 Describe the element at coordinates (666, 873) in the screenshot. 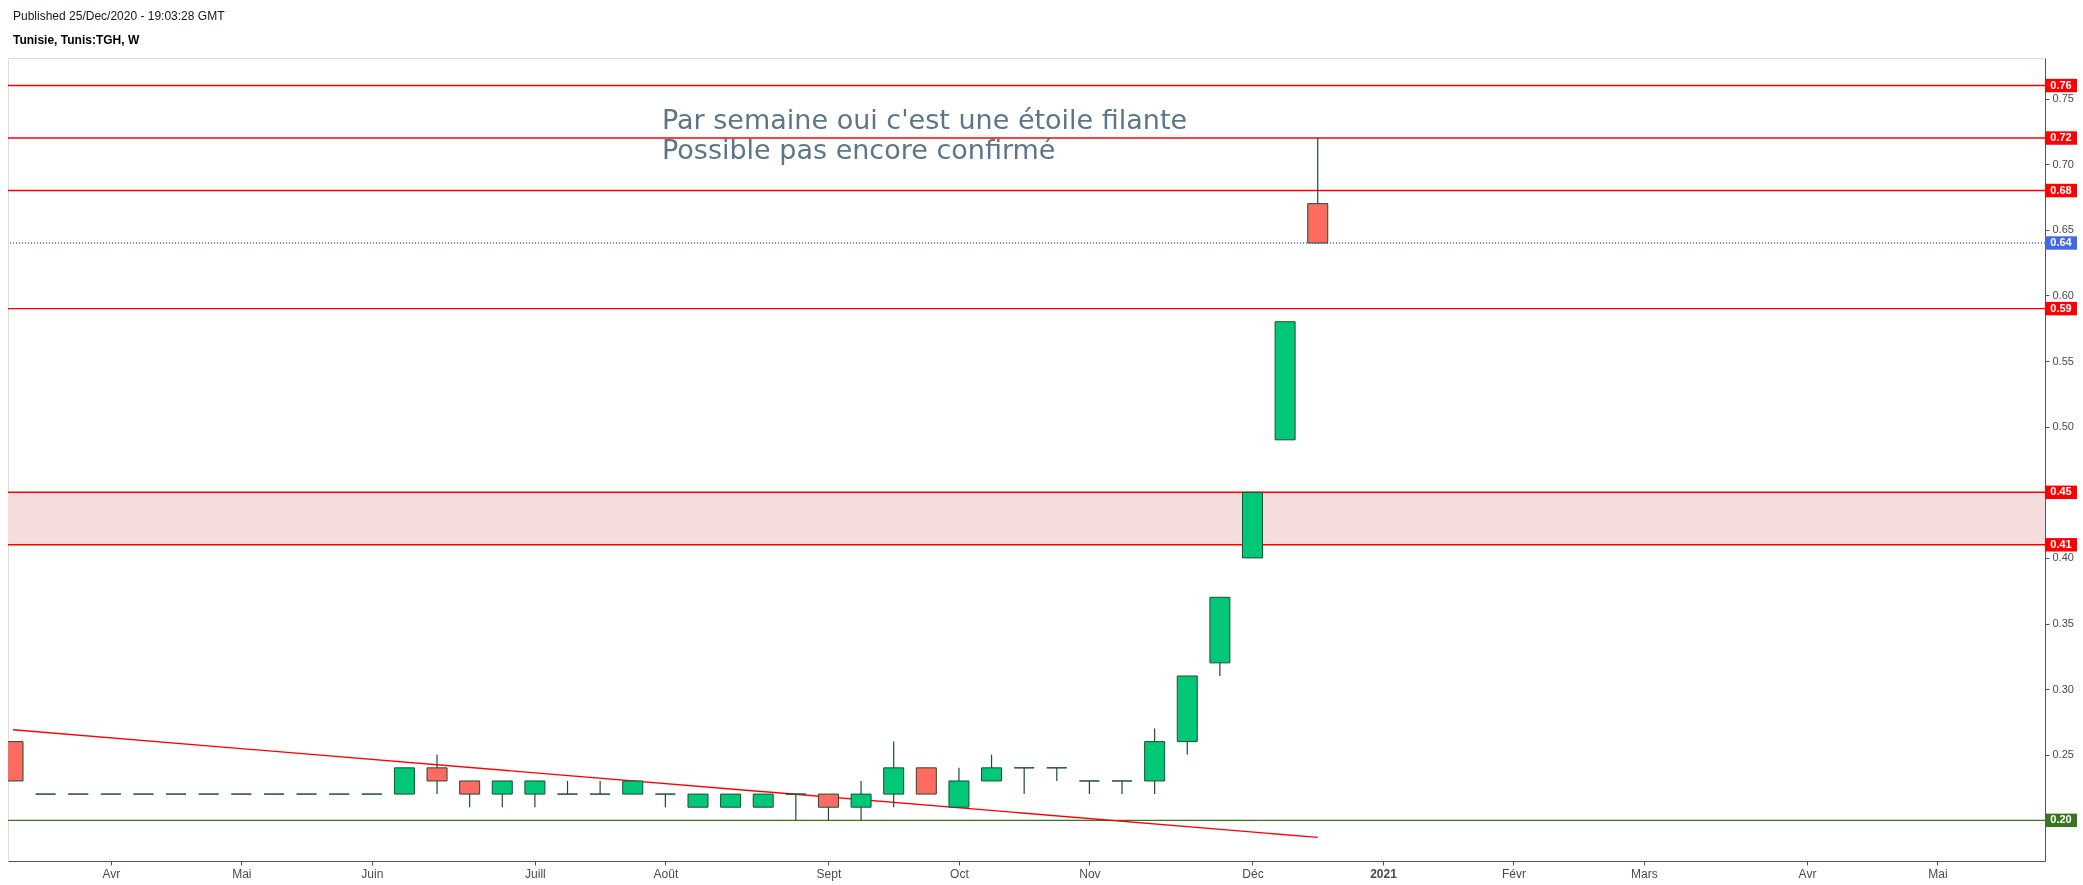

I see `x-tick-label: Août` at that location.